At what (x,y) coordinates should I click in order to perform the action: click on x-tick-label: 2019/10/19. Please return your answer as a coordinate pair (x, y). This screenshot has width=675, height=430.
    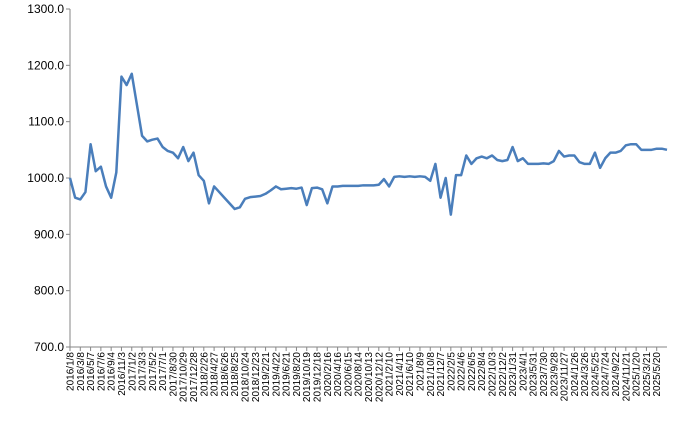
    Looking at the image, I should click on (307, 377).